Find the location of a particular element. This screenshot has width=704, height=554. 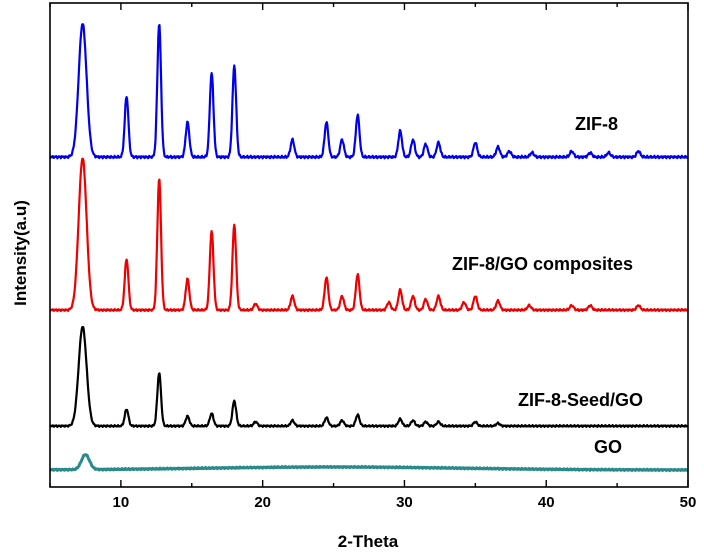

x-tick-label: 50 is located at coordinates (688, 502).